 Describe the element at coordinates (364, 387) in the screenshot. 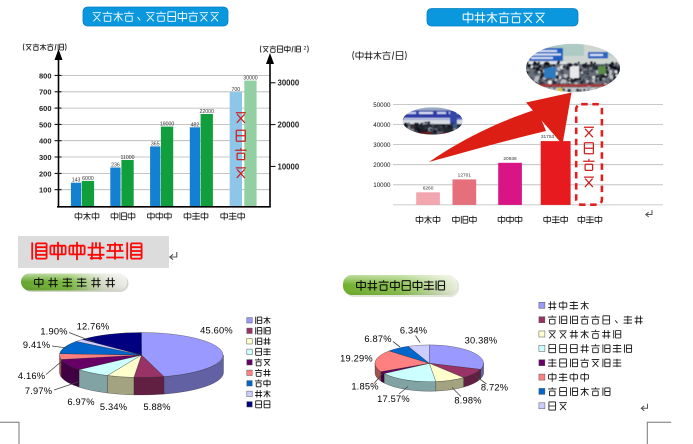

I see `svg-text: 1.85%` at that location.